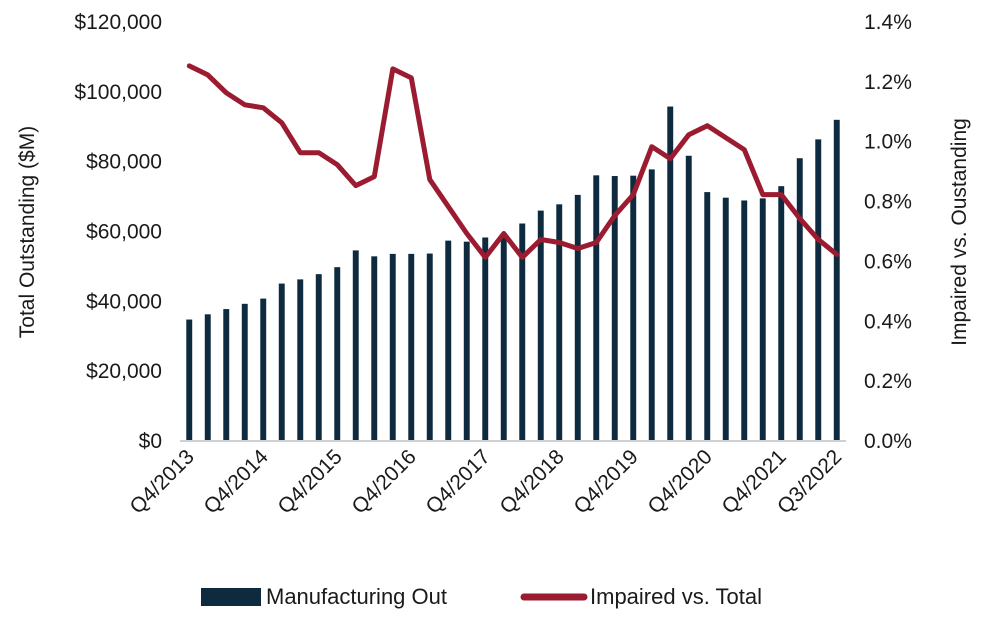 The height and width of the screenshot is (630, 994). Describe the element at coordinates (124, 162) in the screenshot. I see `left-axis-tick-label: $80,000` at that location.